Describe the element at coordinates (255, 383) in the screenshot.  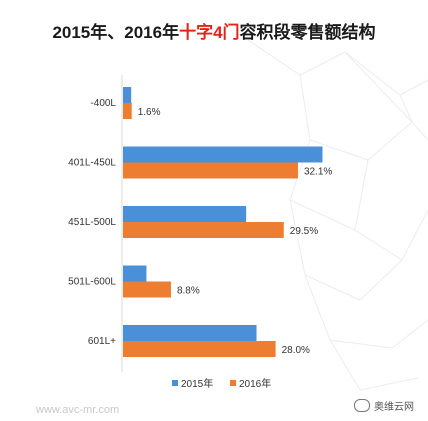
I see `legend-label: 2016年` at that location.